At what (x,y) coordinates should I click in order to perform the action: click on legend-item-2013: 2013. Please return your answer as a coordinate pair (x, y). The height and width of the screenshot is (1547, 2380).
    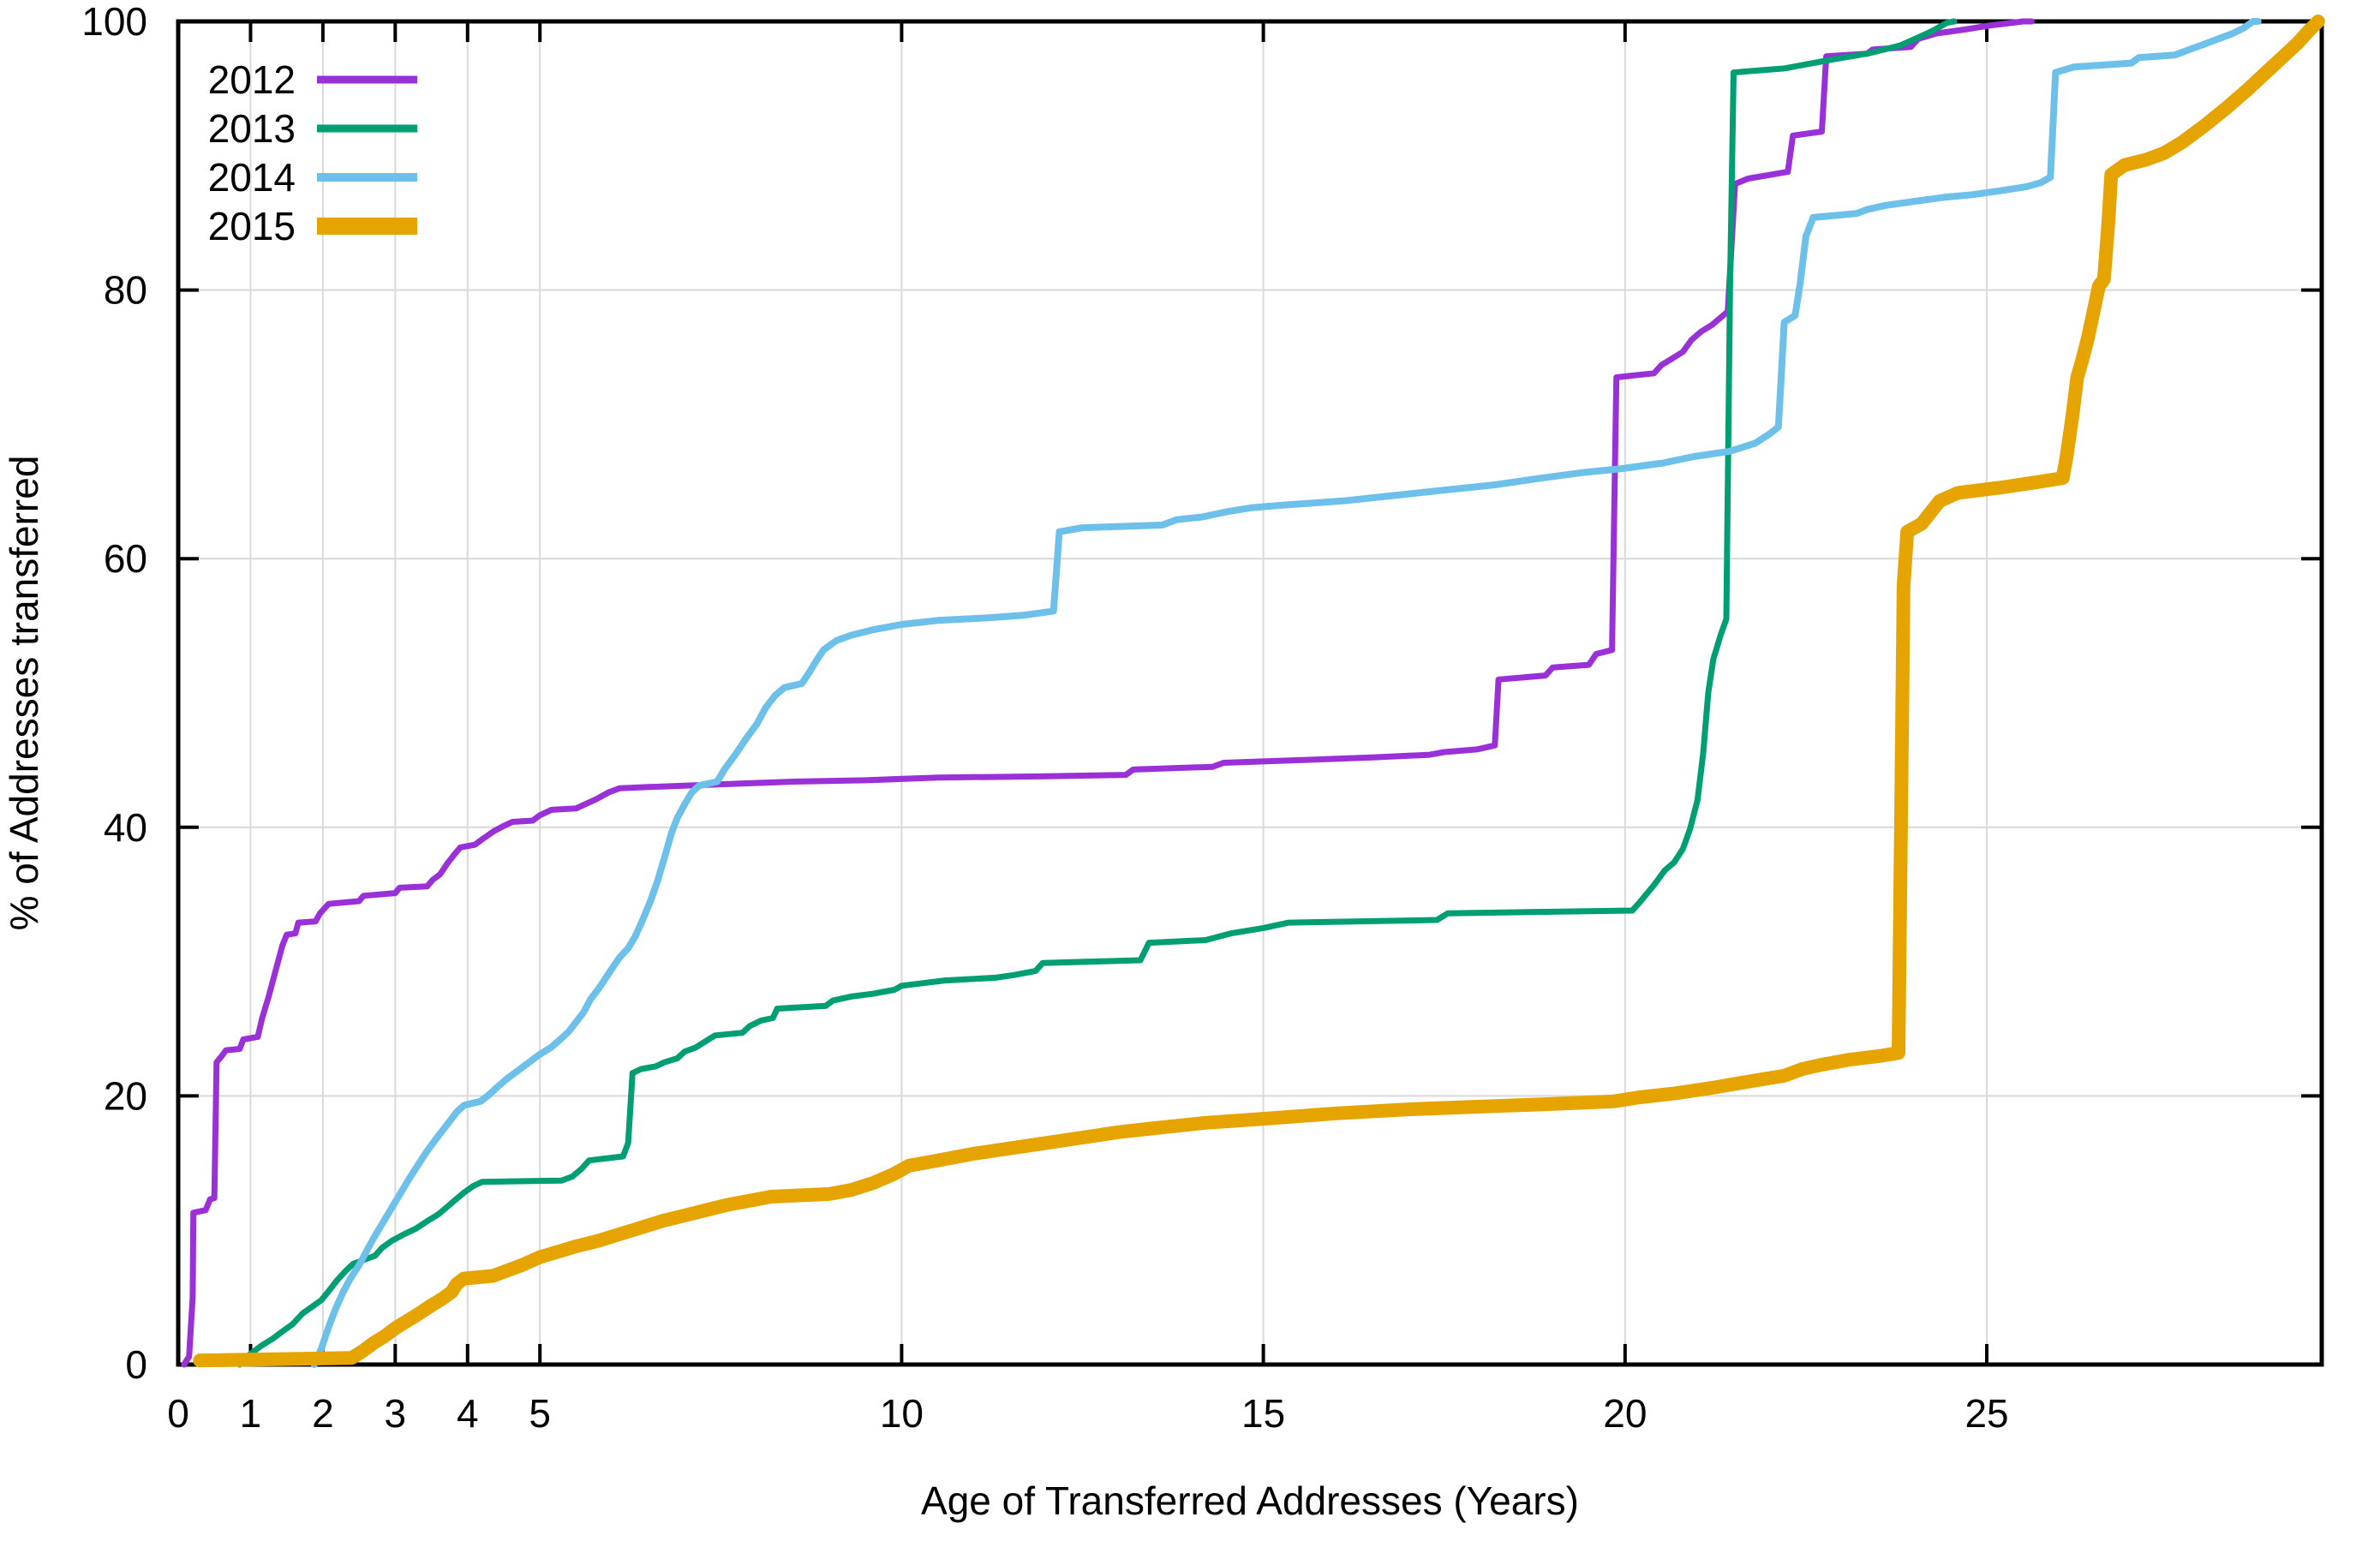
    Looking at the image, I should click on (312, 128).